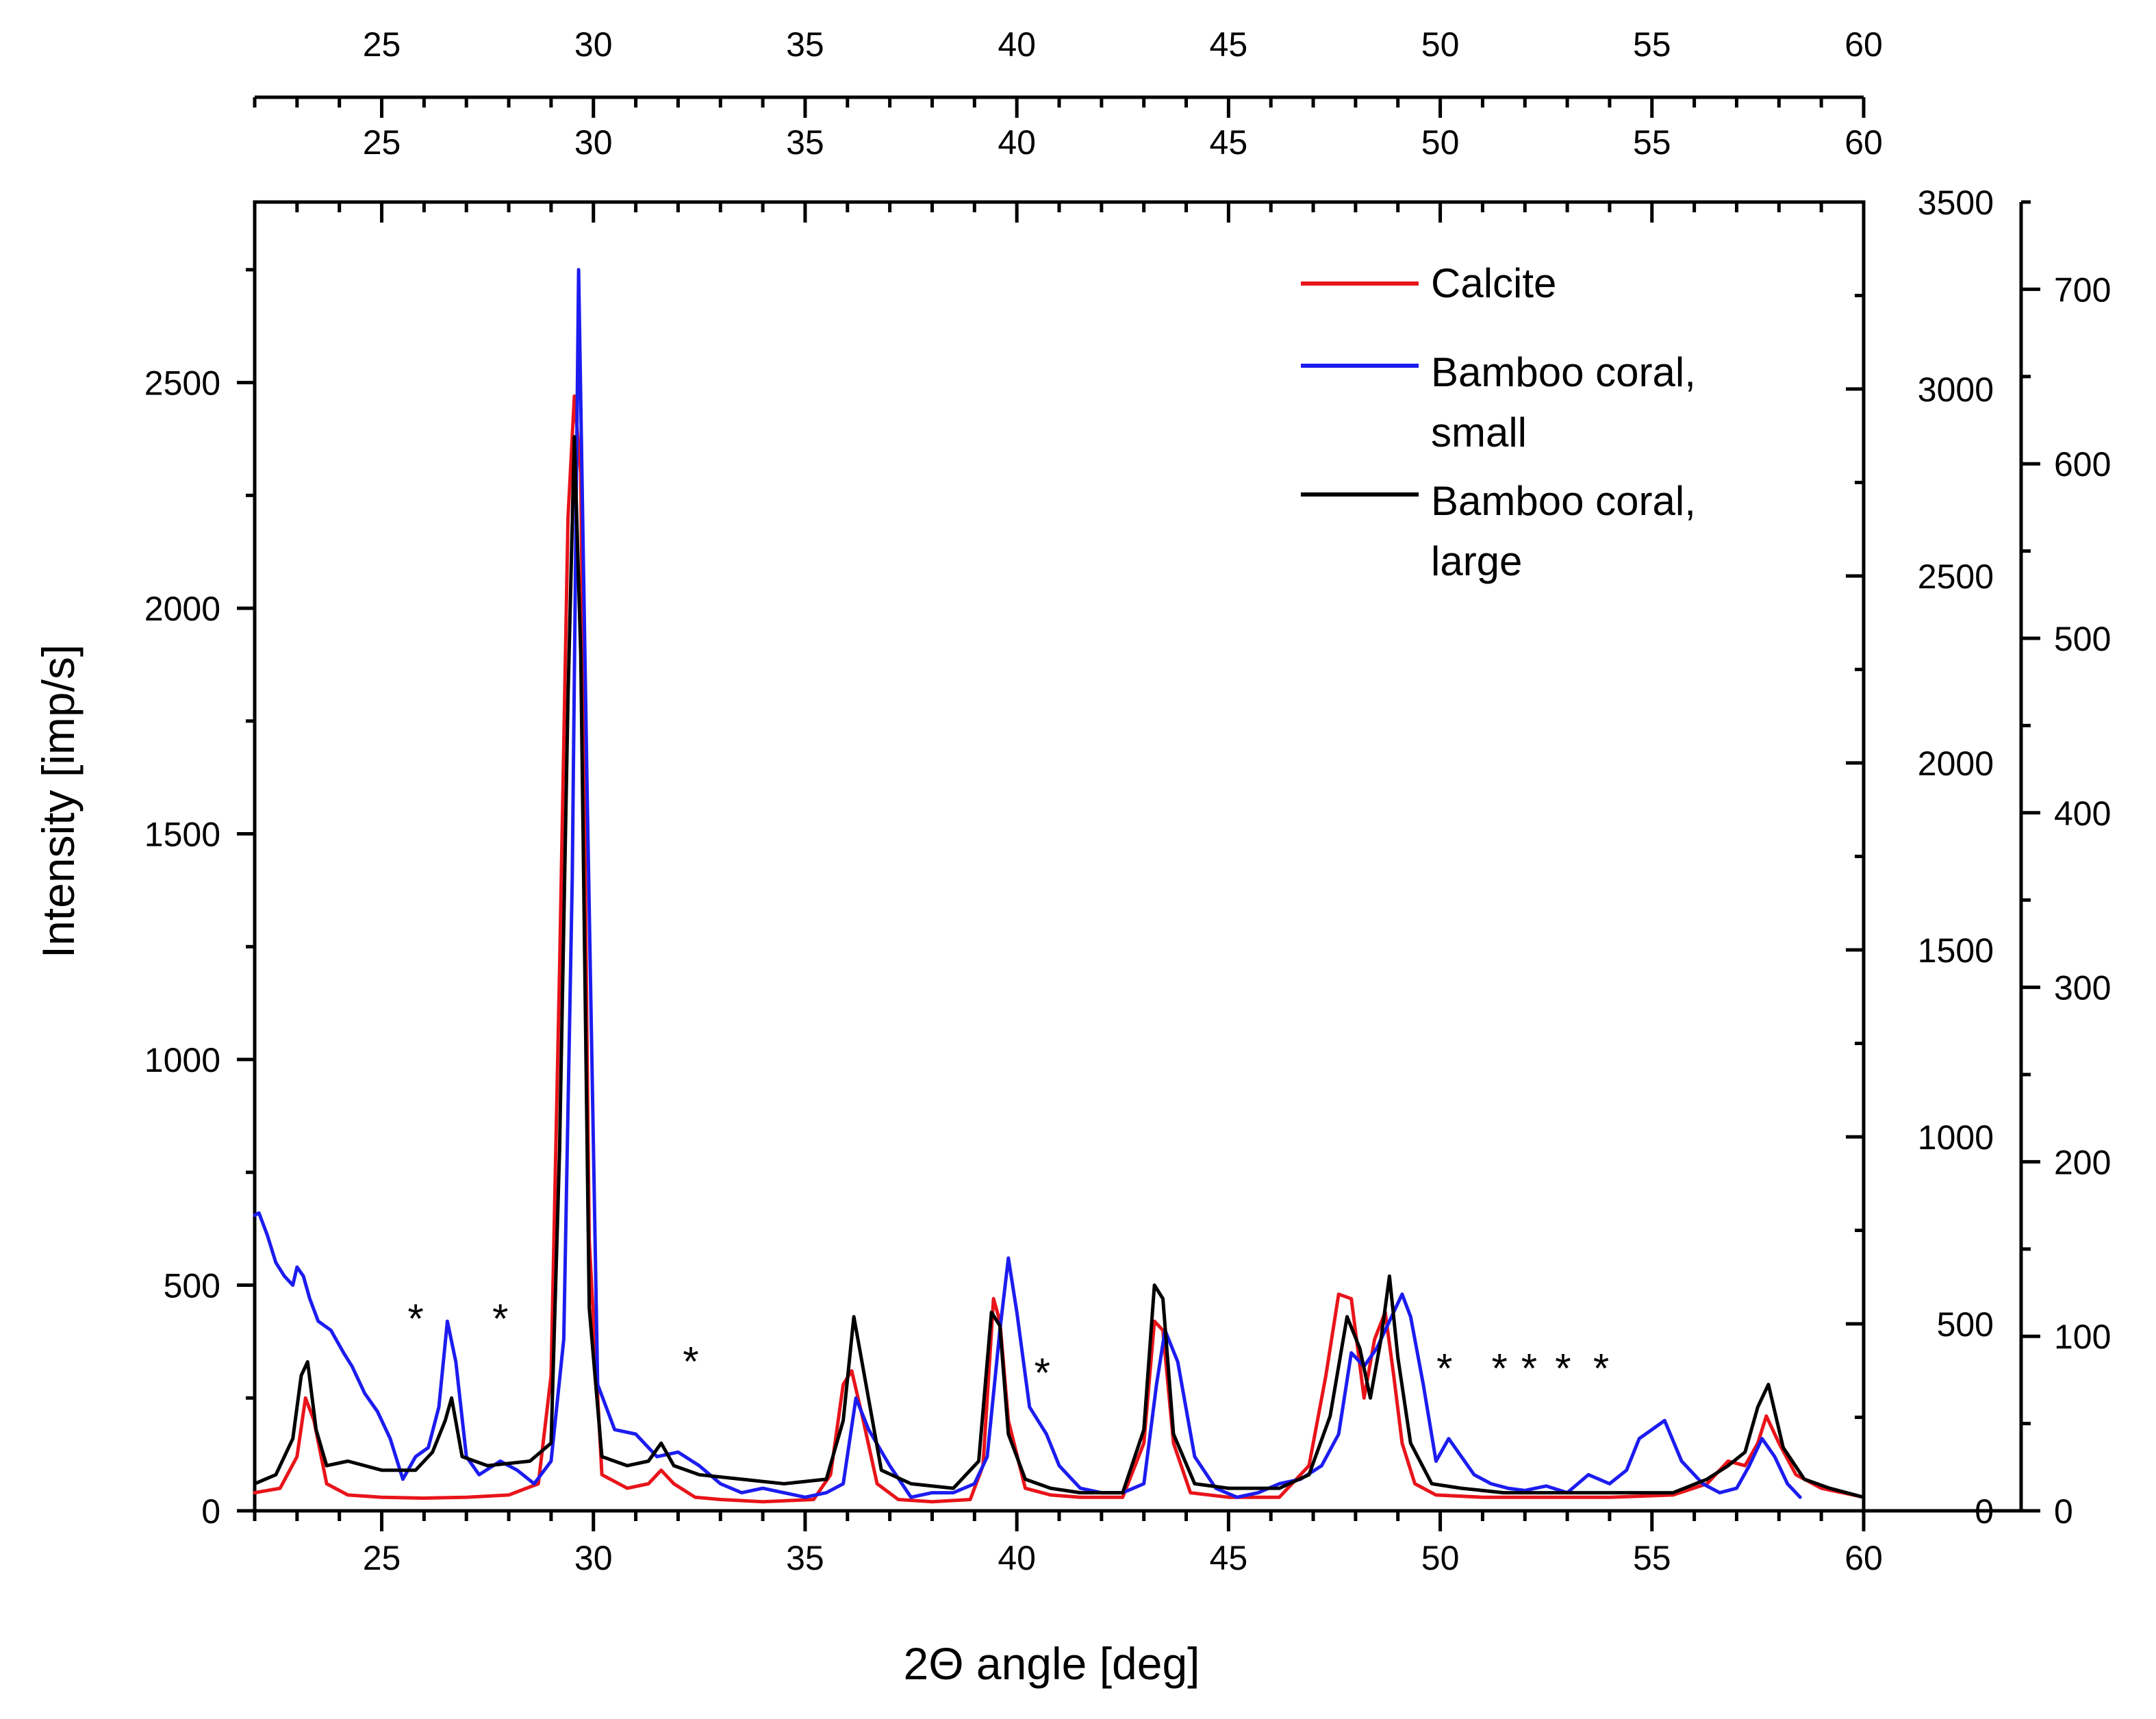  Describe the element at coordinates (1652, 142) in the screenshot. I see `x-tick-label-top-inner: 55` at that location.